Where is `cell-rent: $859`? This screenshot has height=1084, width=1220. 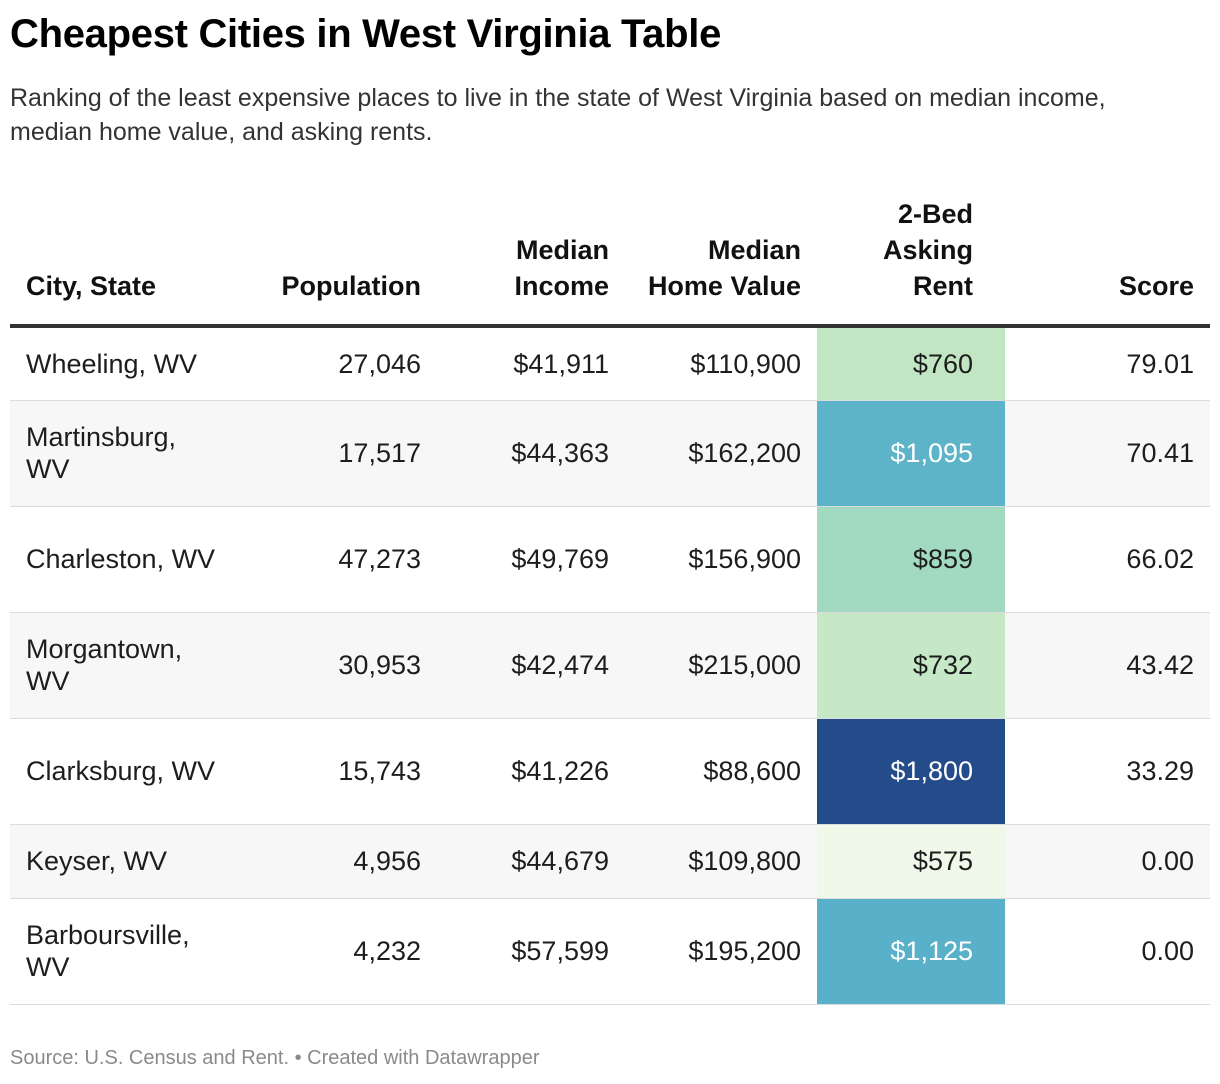
cell-rent: $859 is located at coordinates (911, 559).